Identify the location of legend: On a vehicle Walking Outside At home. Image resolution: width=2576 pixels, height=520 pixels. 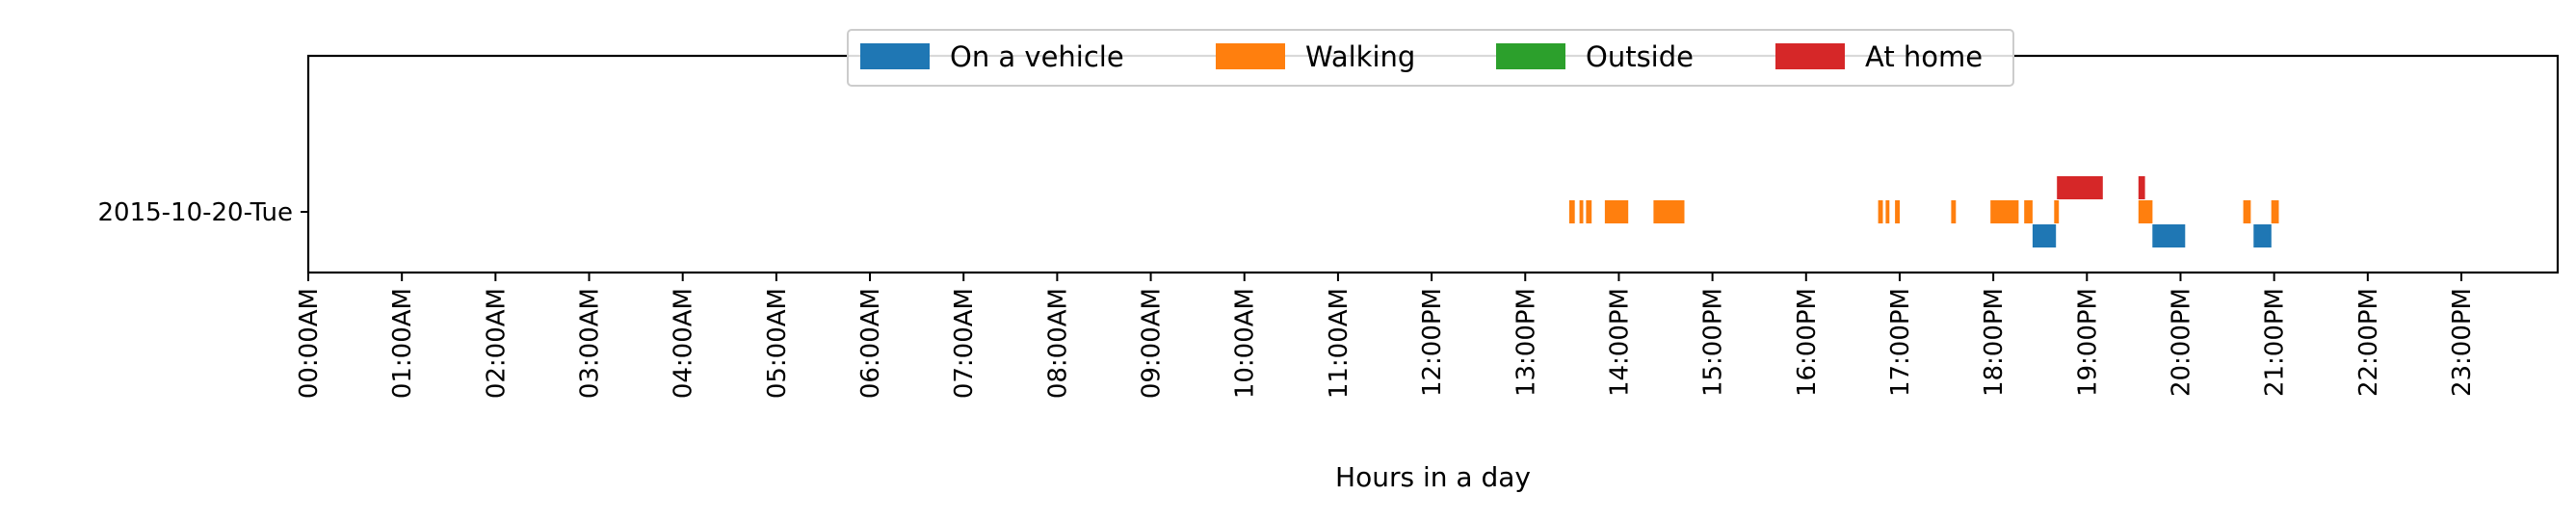
(1430, 58).